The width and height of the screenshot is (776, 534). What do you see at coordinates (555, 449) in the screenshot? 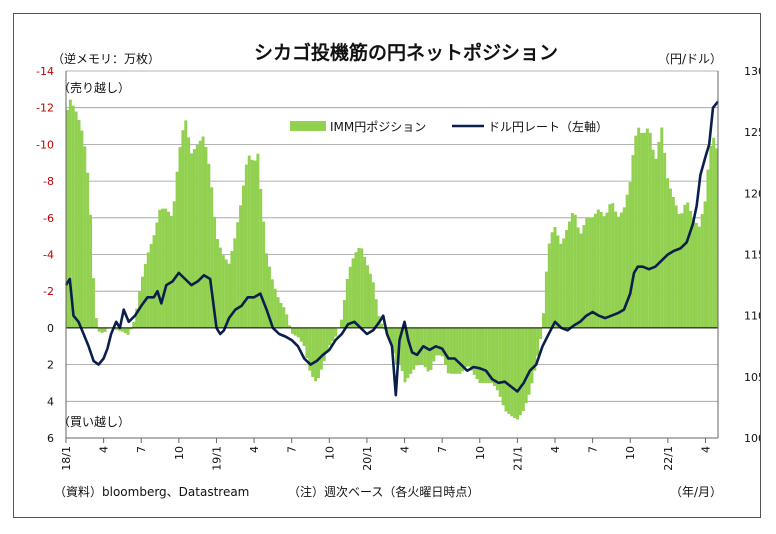
I see `x-tick-label: 4` at bounding box center [555, 449].